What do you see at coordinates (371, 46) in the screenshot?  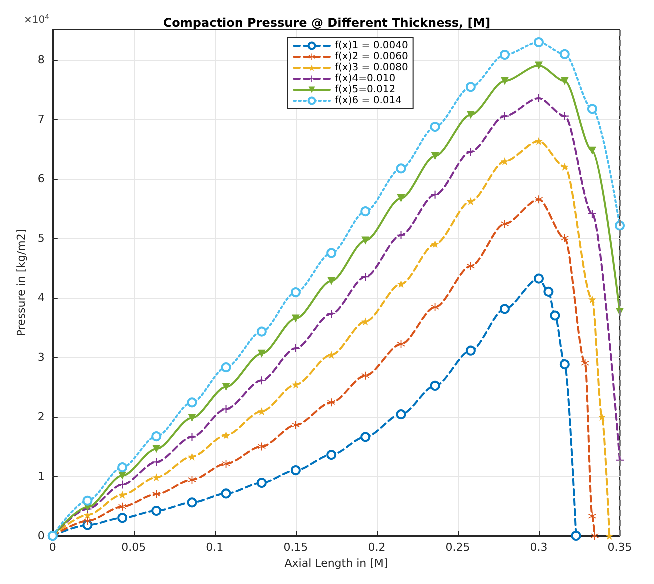 I see `legend-label: f(x)1 = 0.0040` at bounding box center [371, 46].